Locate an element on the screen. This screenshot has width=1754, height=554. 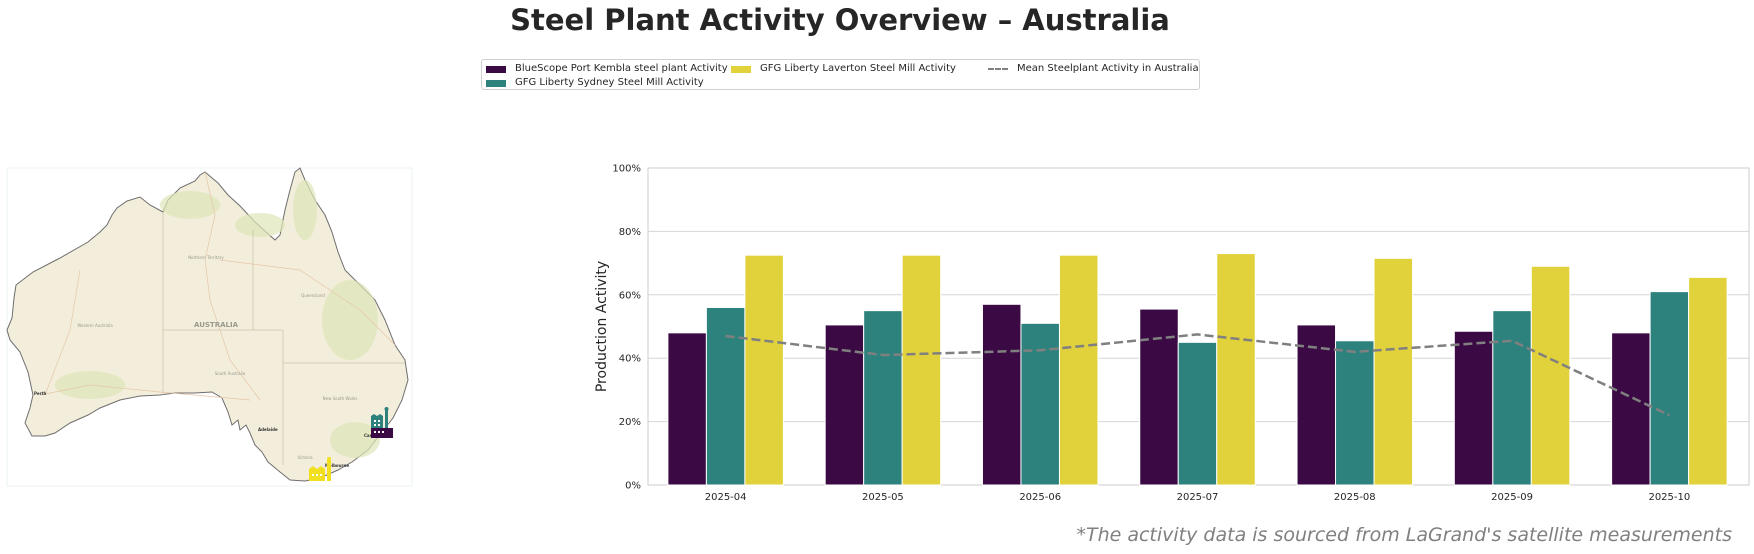
y-tick-label: 0% is located at coordinates (633, 486).